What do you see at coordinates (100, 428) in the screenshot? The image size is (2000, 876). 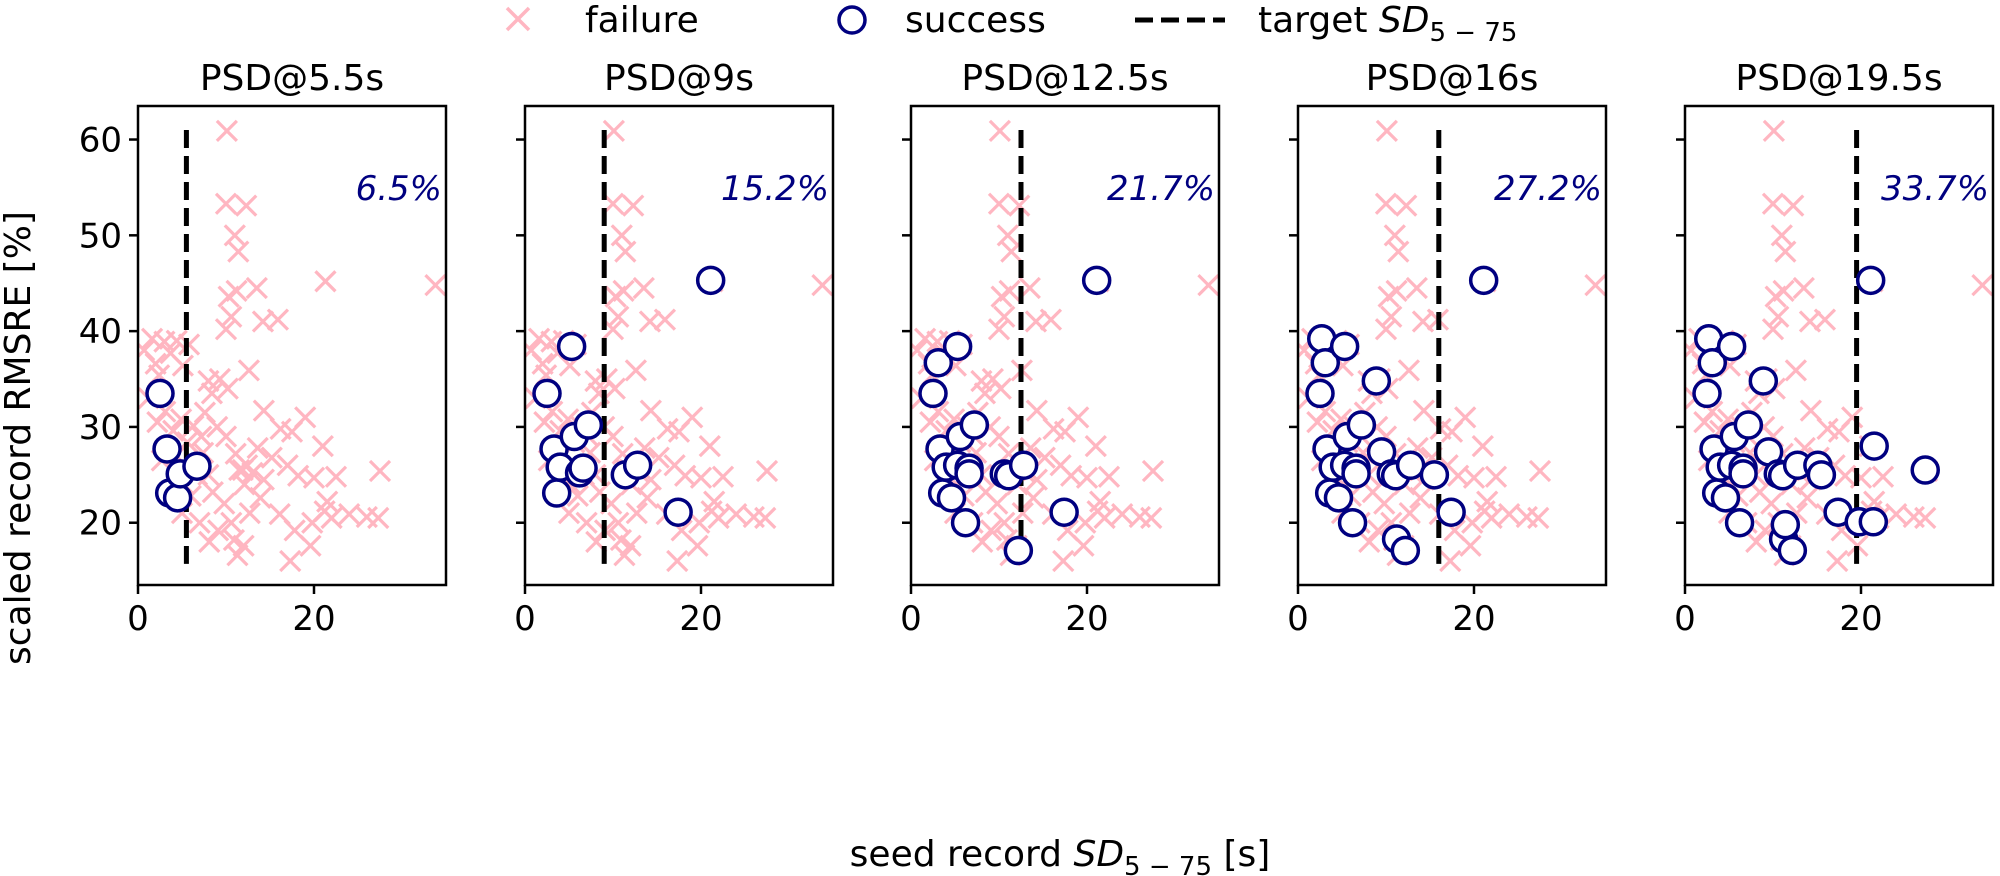 I see `y-tick-label: 30` at bounding box center [100, 428].